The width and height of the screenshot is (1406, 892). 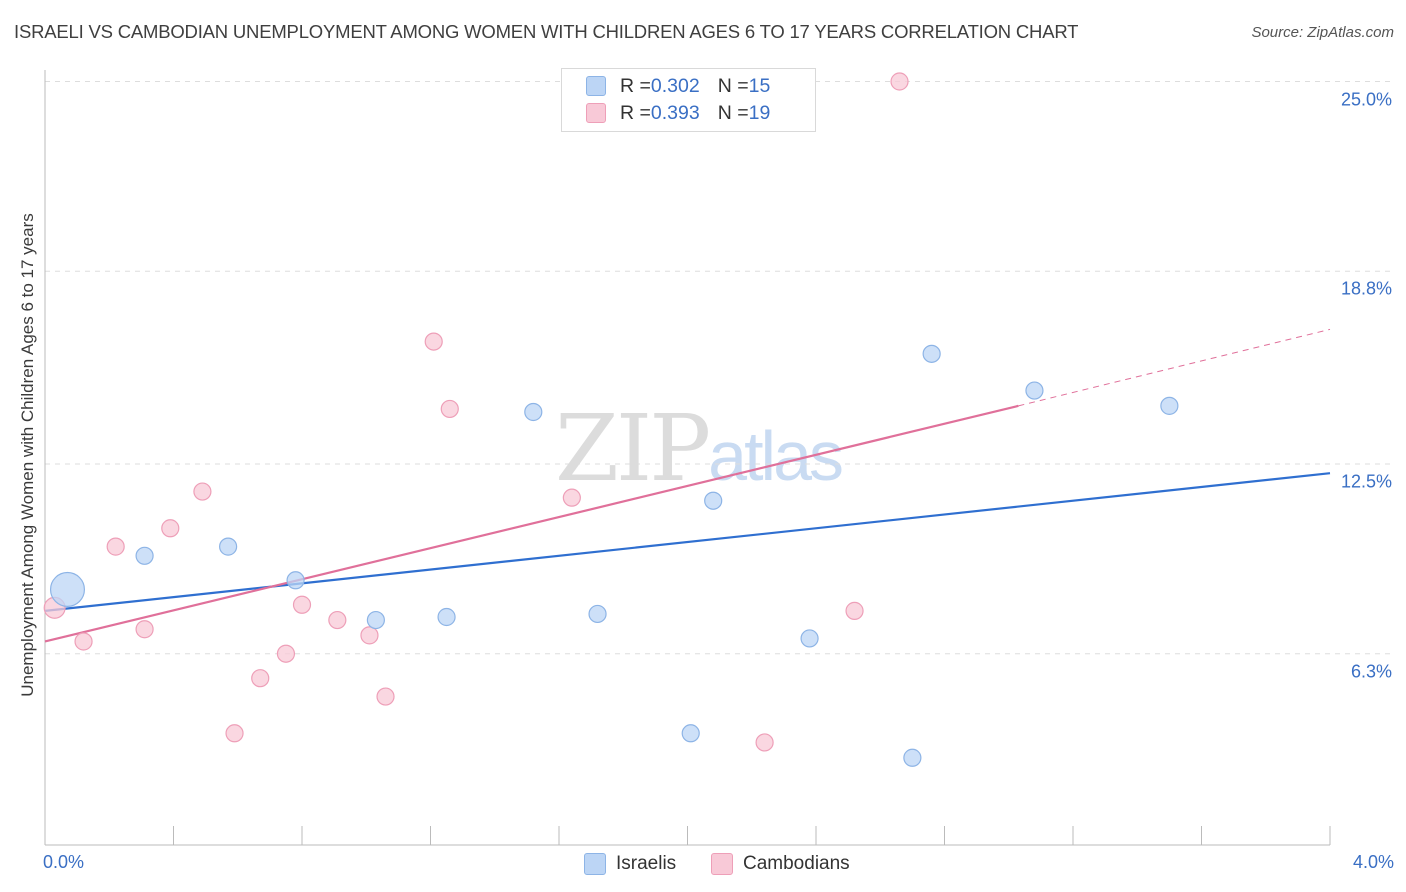 I want to click on cambodian-swatch, so click(x=596, y=113).